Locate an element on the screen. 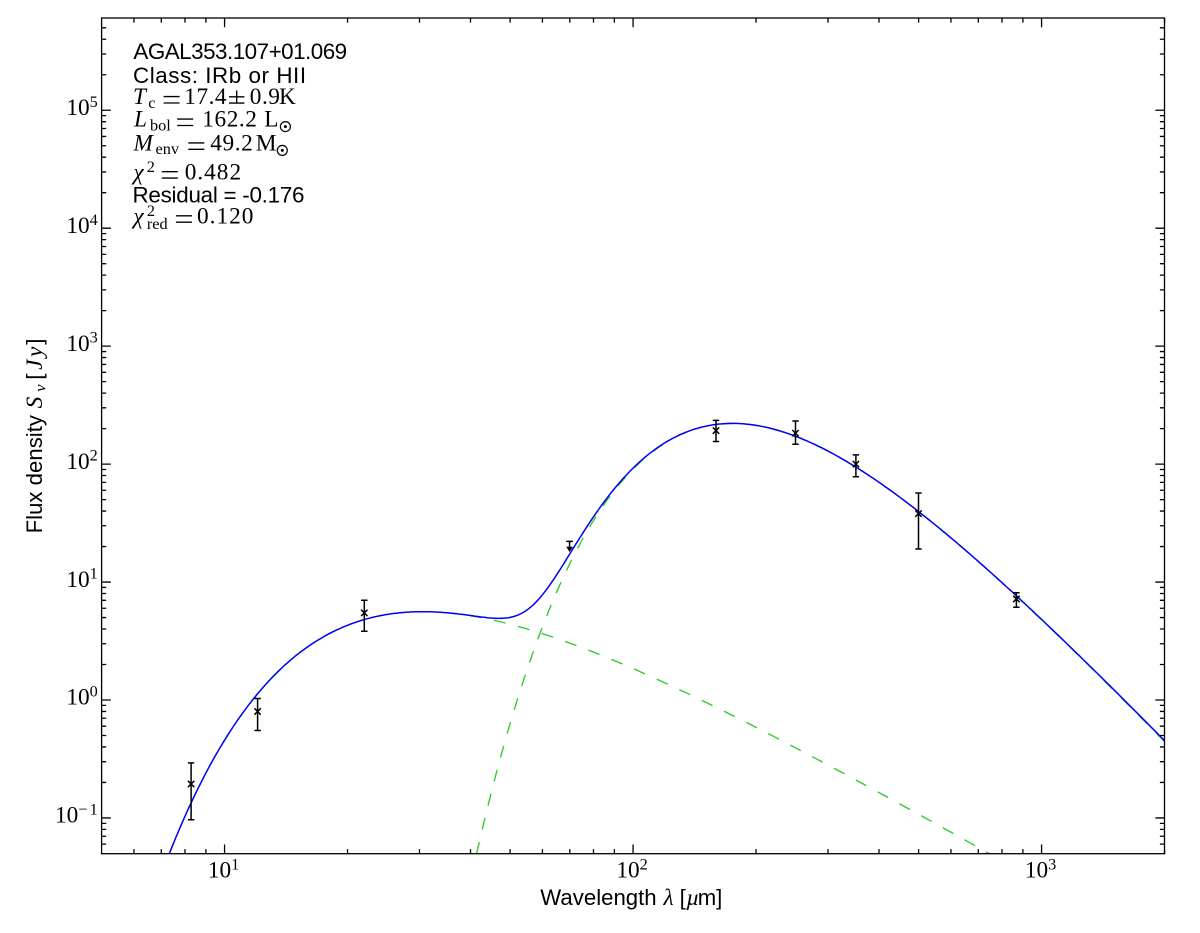 This screenshot has height=933, width=1200. svg-text: env is located at coordinates (168, 148).